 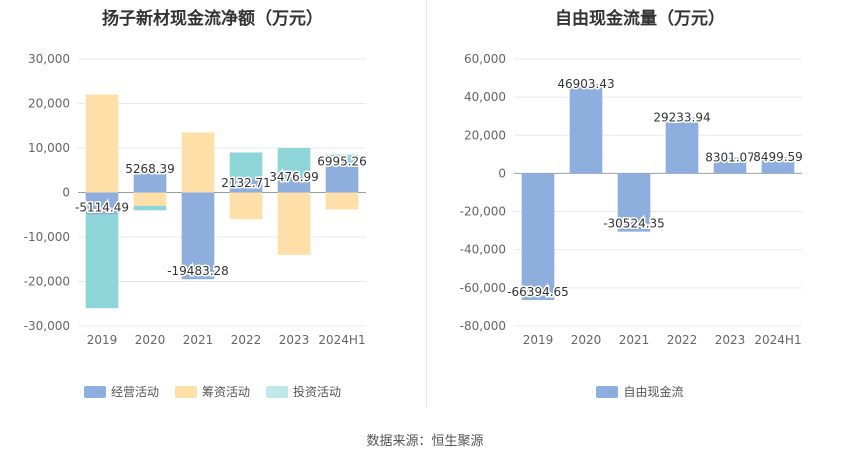 I want to click on right-data-label: 46903.43, so click(x=585, y=84).